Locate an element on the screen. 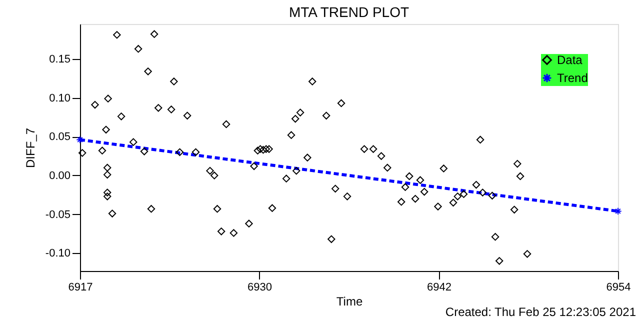 The height and width of the screenshot is (320, 640). x-tick-label: 6942 is located at coordinates (439, 288).